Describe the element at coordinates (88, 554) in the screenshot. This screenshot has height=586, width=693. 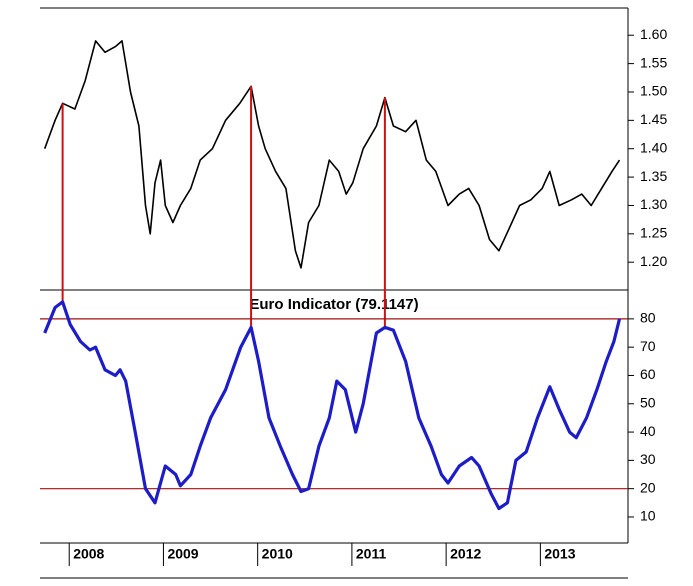
I see `x-tick-label: 2008` at that location.